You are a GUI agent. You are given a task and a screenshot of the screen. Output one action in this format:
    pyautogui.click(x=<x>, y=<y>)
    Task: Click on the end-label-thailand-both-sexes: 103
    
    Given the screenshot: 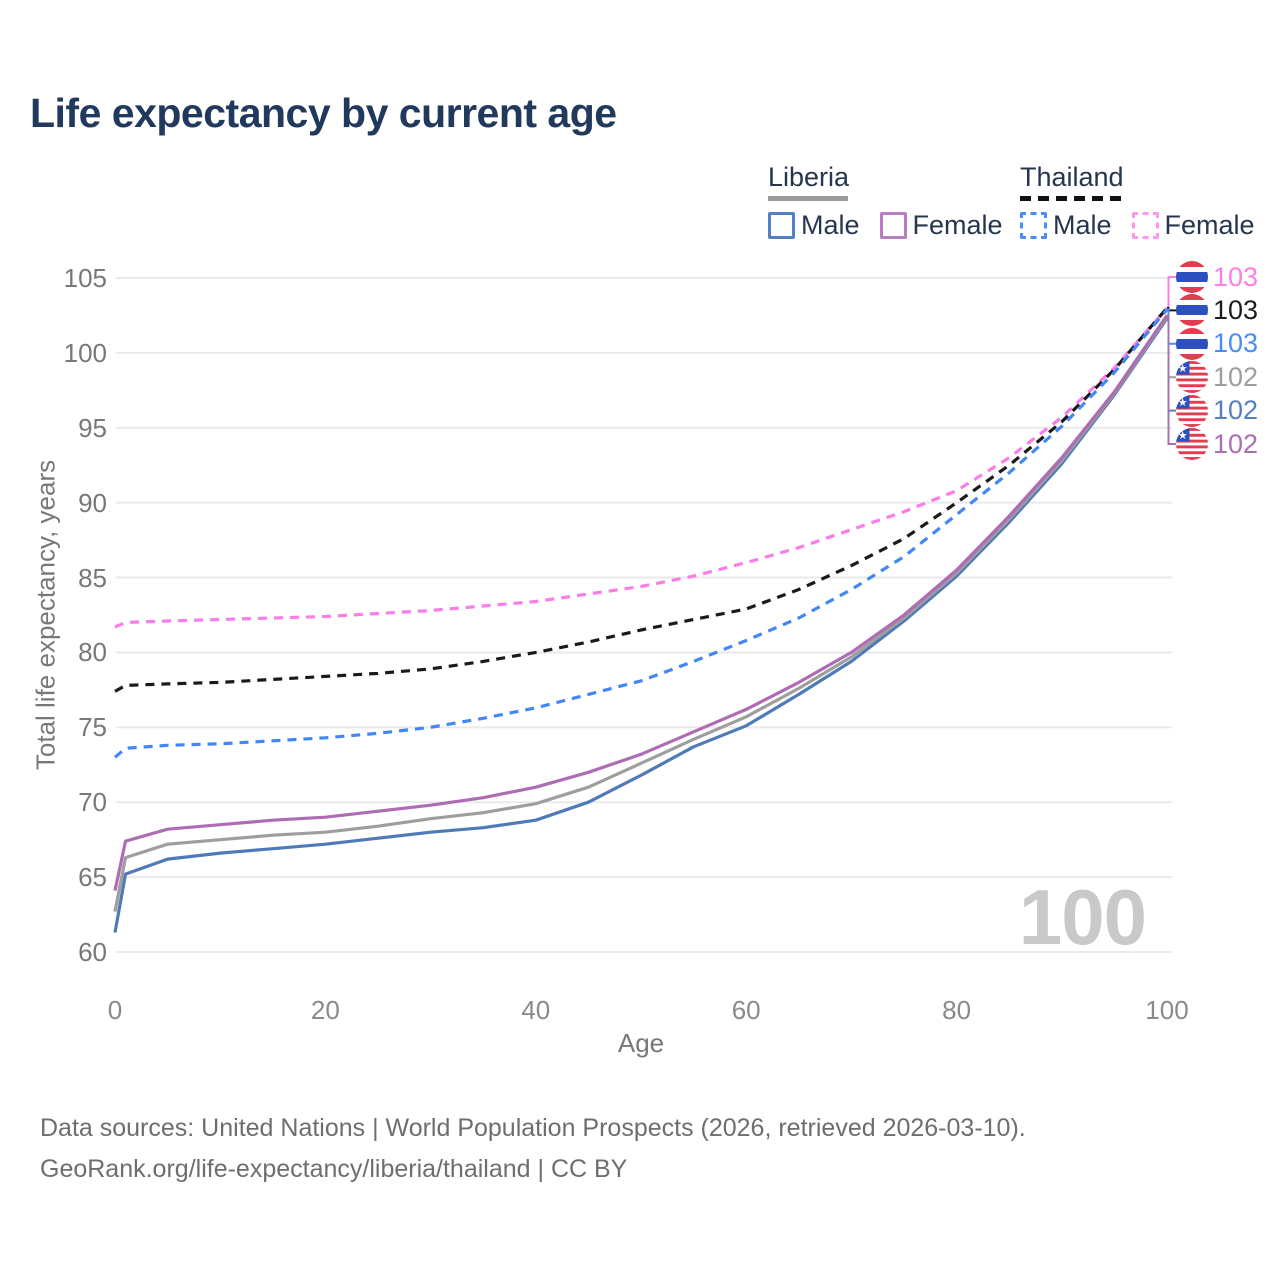 What is the action you would take?
    pyautogui.click(x=1217, y=310)
    